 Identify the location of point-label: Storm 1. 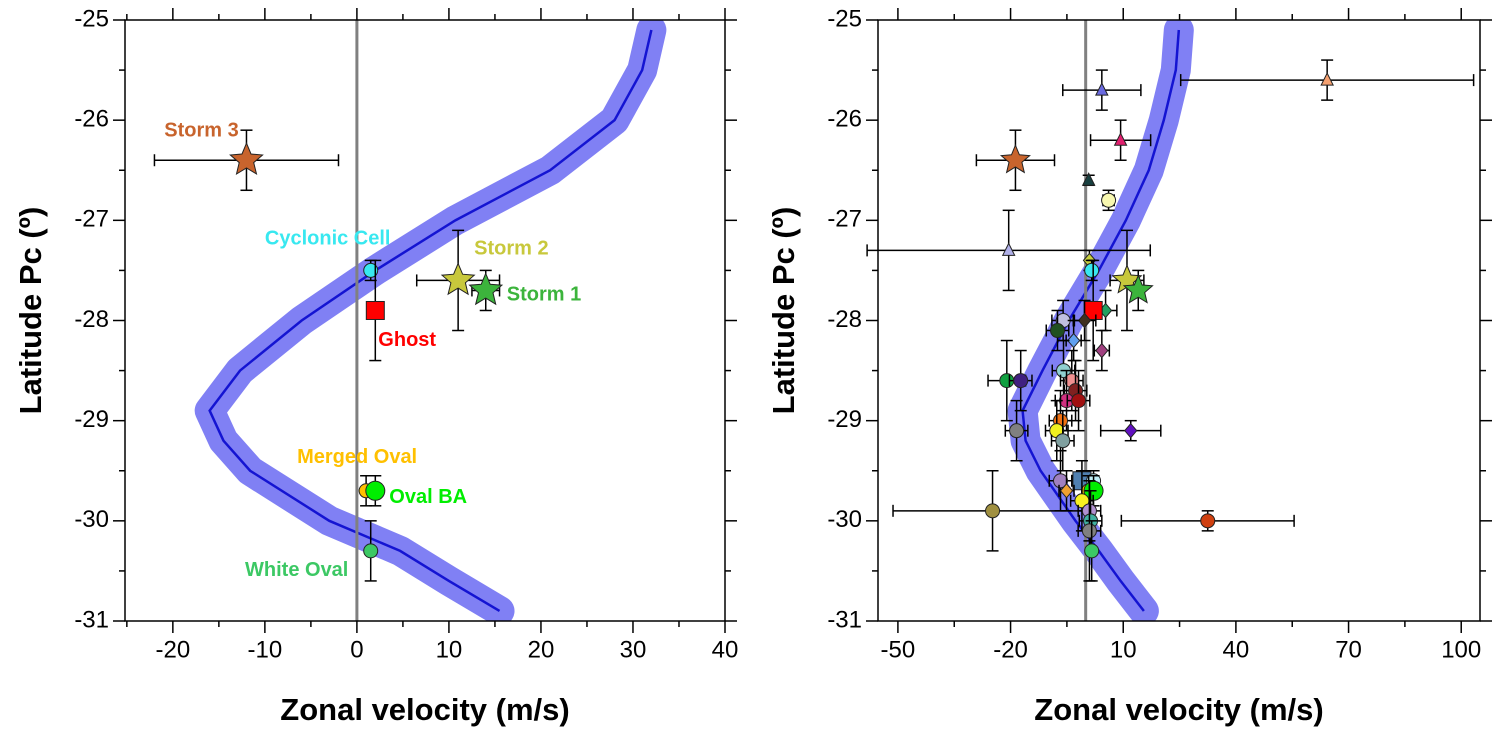
(544, 295).